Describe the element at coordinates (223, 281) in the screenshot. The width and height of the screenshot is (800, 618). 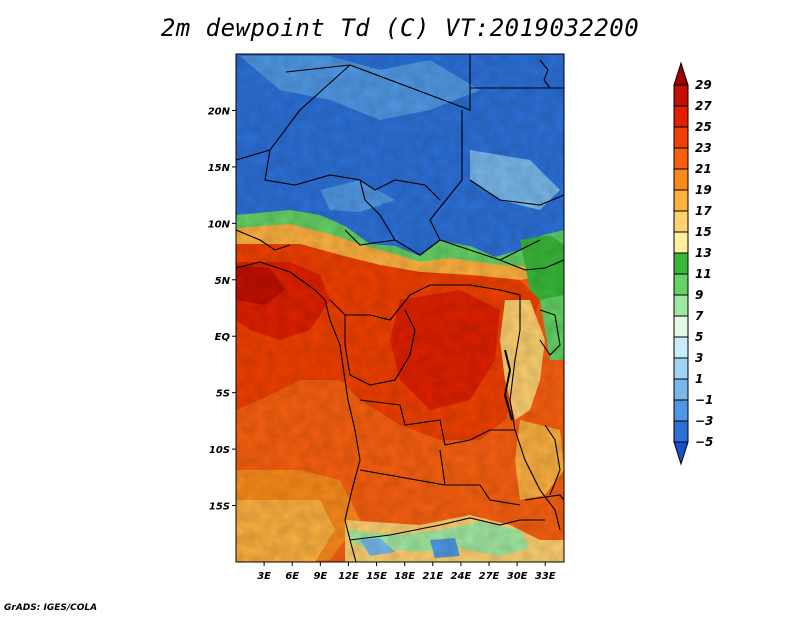
I see `y-tick-label: 5N` at that location.